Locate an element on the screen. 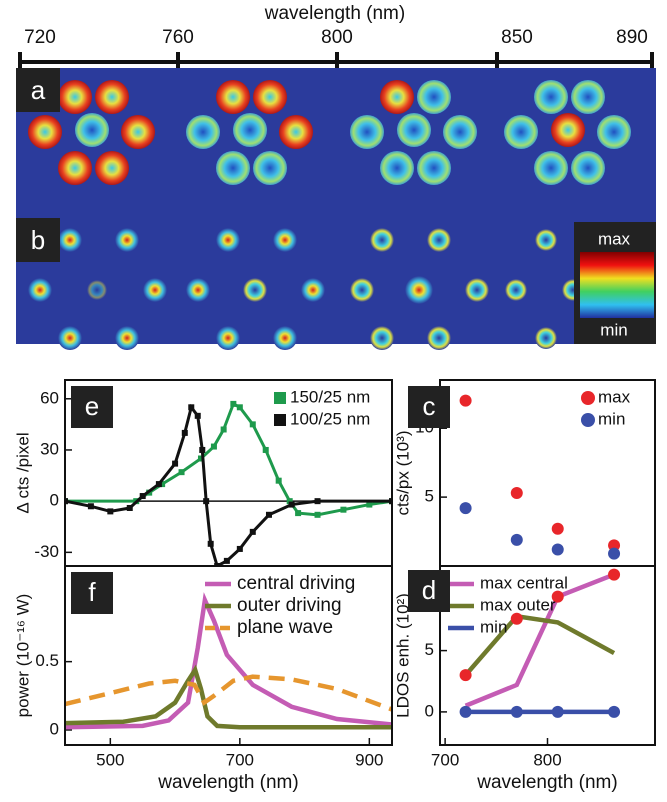 The image size is (667, 802). x-tick-label: 700 is located at coordinates (445, 759).